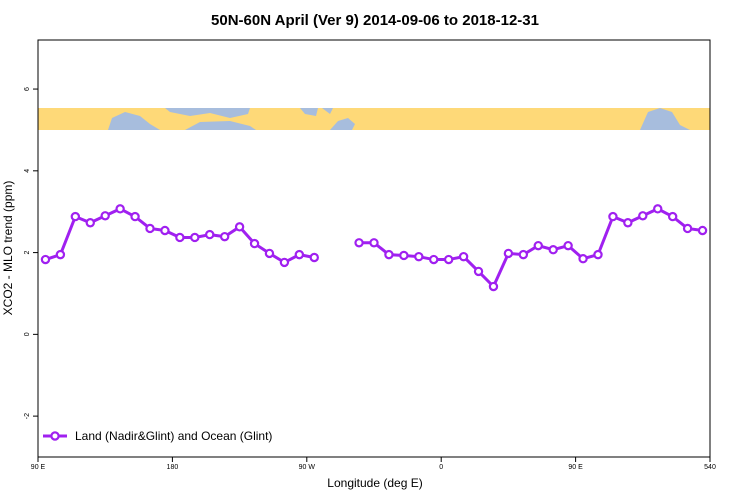  What do you see at coordinates (27, 253) in the screenshot?
I see `y-tick-label: 2` at bounding box center [27, 253].